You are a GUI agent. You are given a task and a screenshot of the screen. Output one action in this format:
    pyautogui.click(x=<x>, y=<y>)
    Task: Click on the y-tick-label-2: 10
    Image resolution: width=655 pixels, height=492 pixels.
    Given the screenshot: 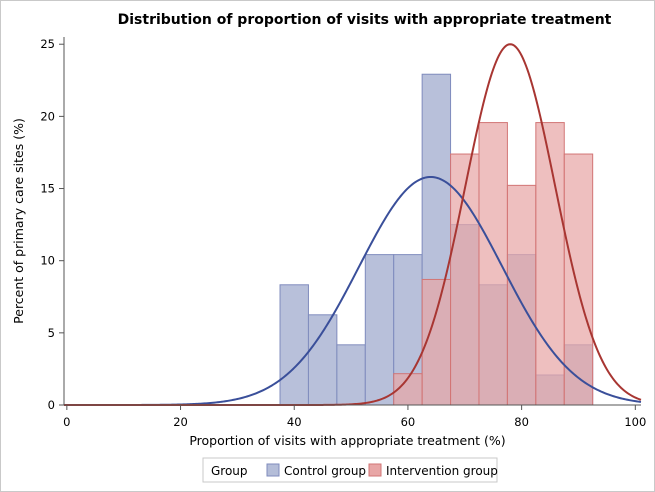 What is the action you would take?
    pyautogui.click(x=47, y=261)
    